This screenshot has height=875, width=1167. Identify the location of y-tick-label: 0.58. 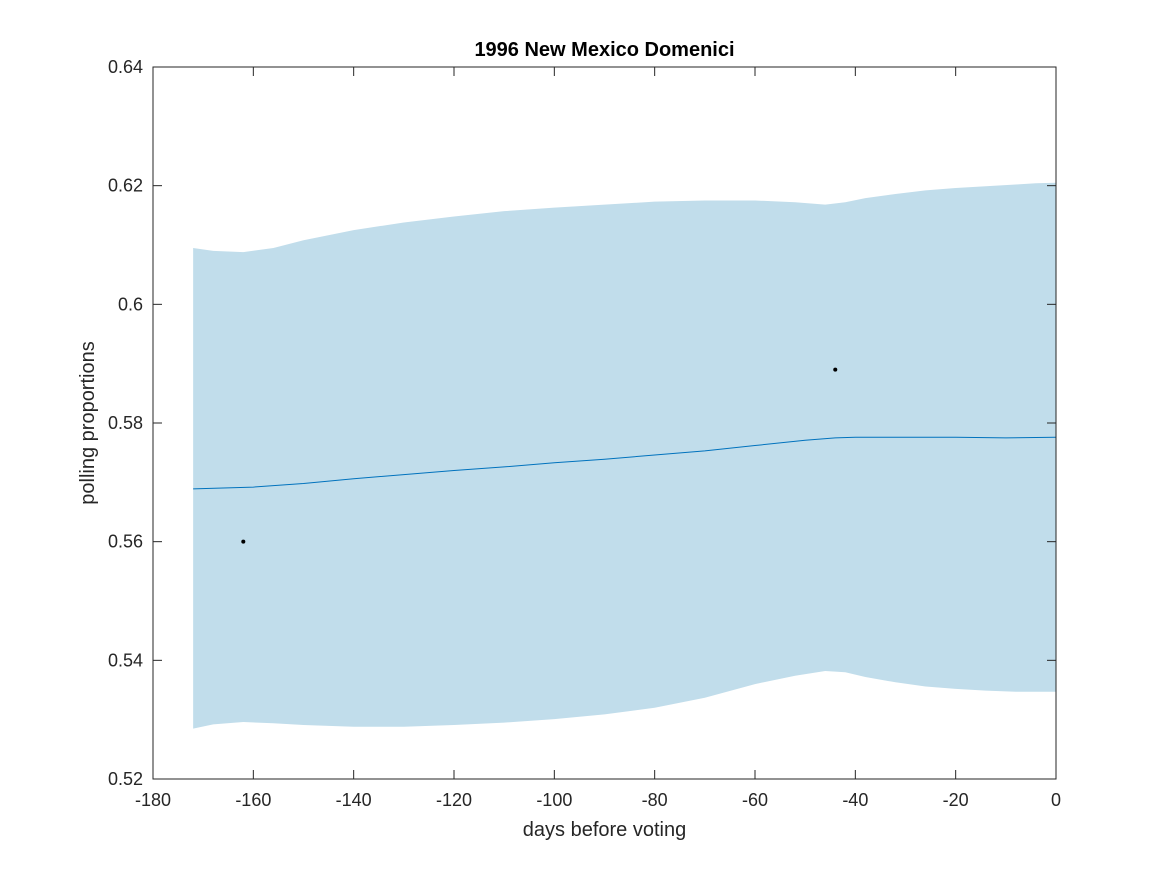
(125, 423).